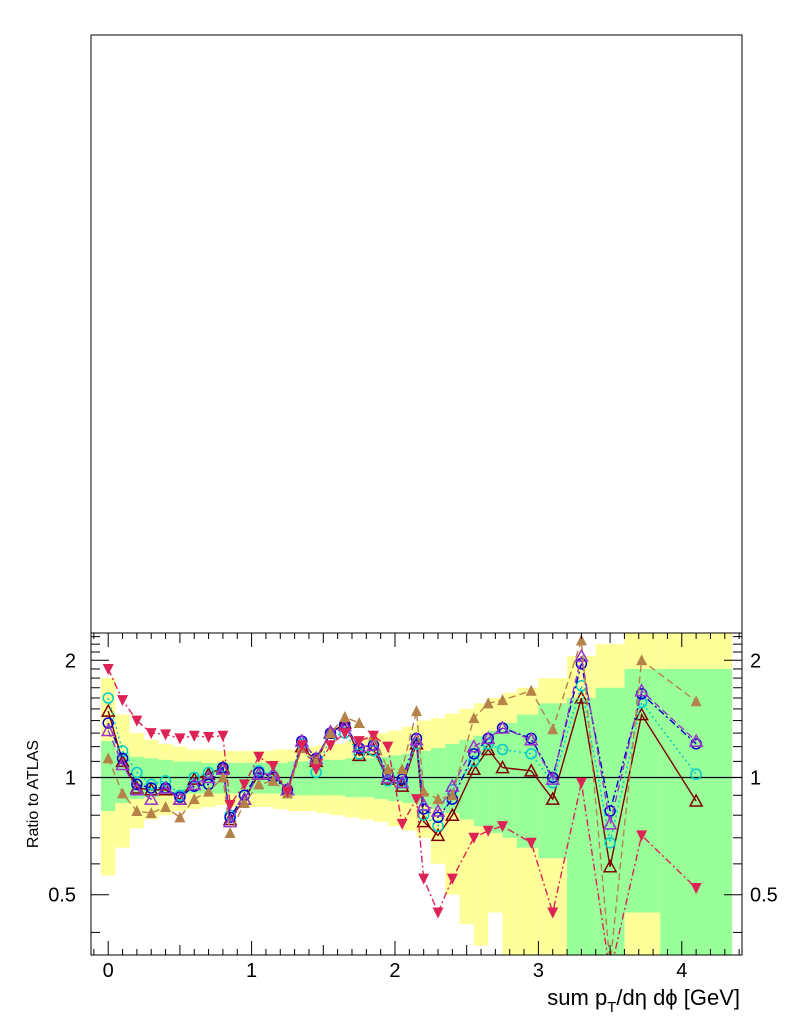  I want to click on y-tick-label-right: 0.5, so click(764, 896).